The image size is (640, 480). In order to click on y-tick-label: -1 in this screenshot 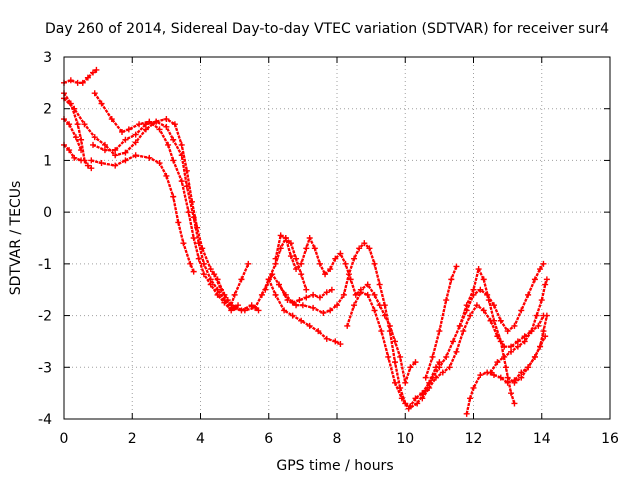, I will do `click(45, 265)`.